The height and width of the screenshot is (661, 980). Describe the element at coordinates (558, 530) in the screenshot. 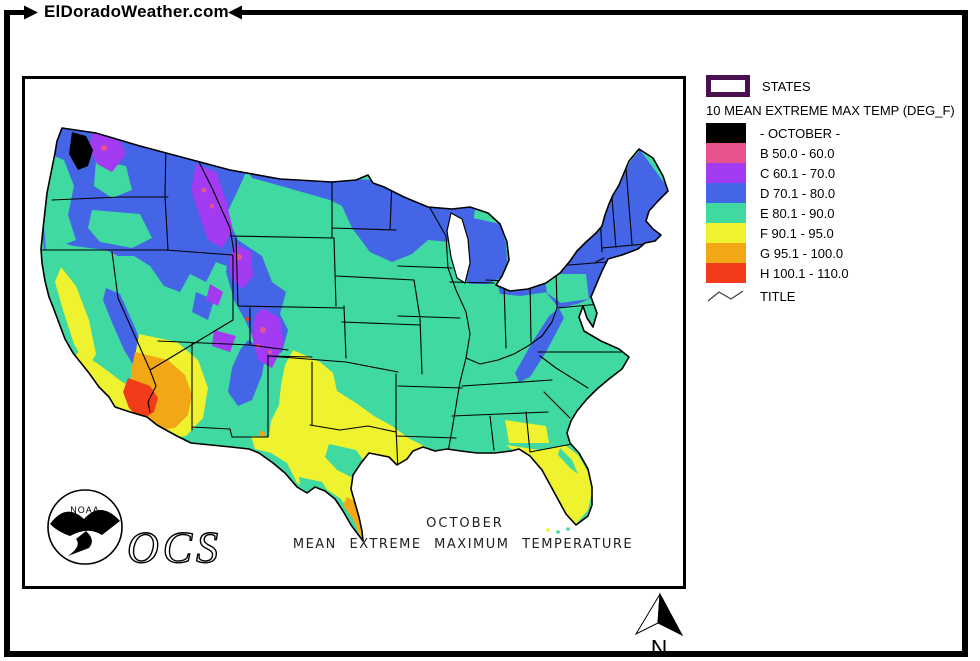

I see `florida-keys` at that location.